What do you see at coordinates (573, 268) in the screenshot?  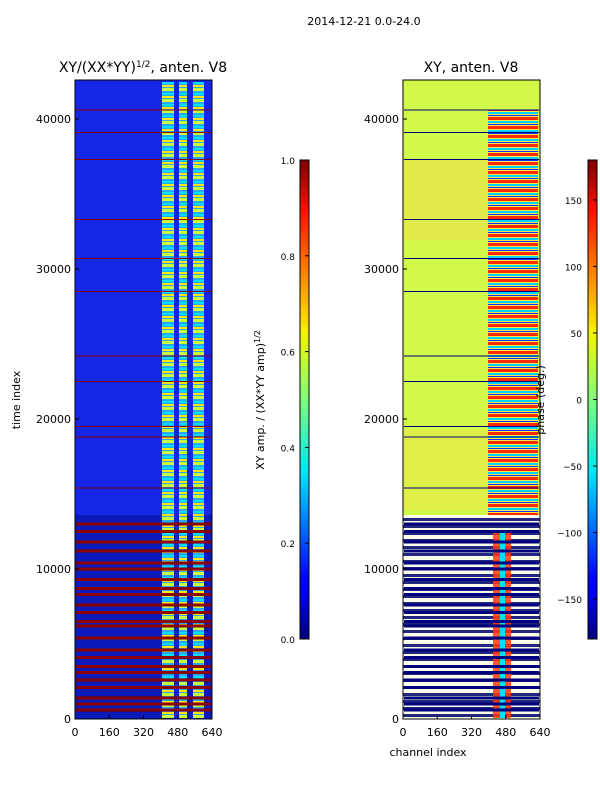 I see `phase-colorbar-tick-label: 100` at bounding box center [573, 268].